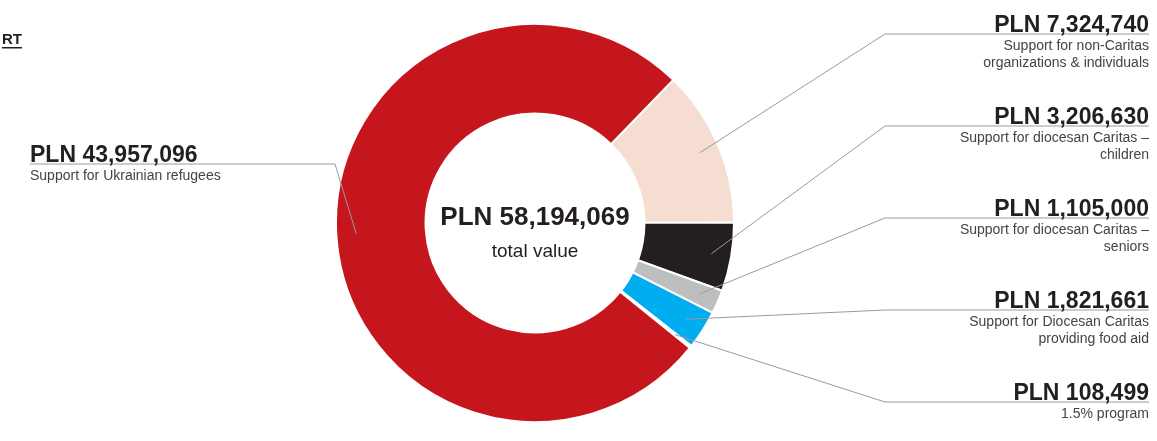  What do you see at coordinates (1059, 329) in the screenshot?
I see `slice-label: Support for Diocesan Caritas providing food aid` at bounding box center [1059, 329].